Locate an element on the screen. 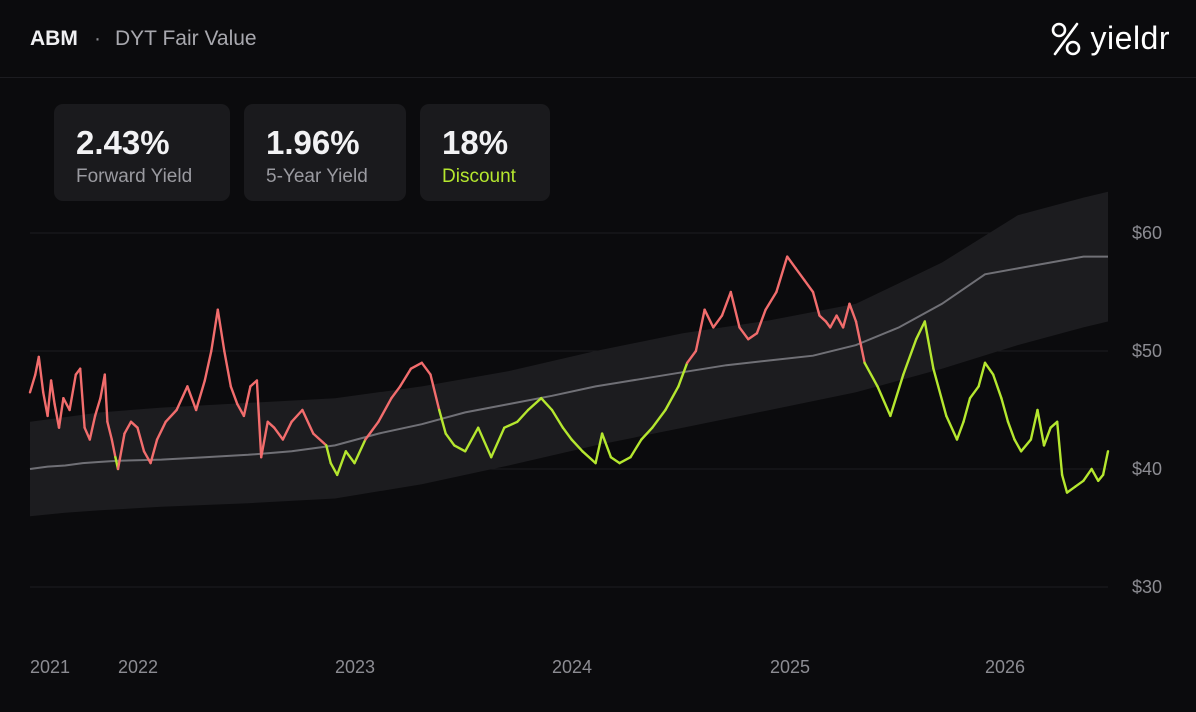 The width and height of the screenshot is (1196, 712). y-tick-label: $30 is located at coordinates (1147, 587).